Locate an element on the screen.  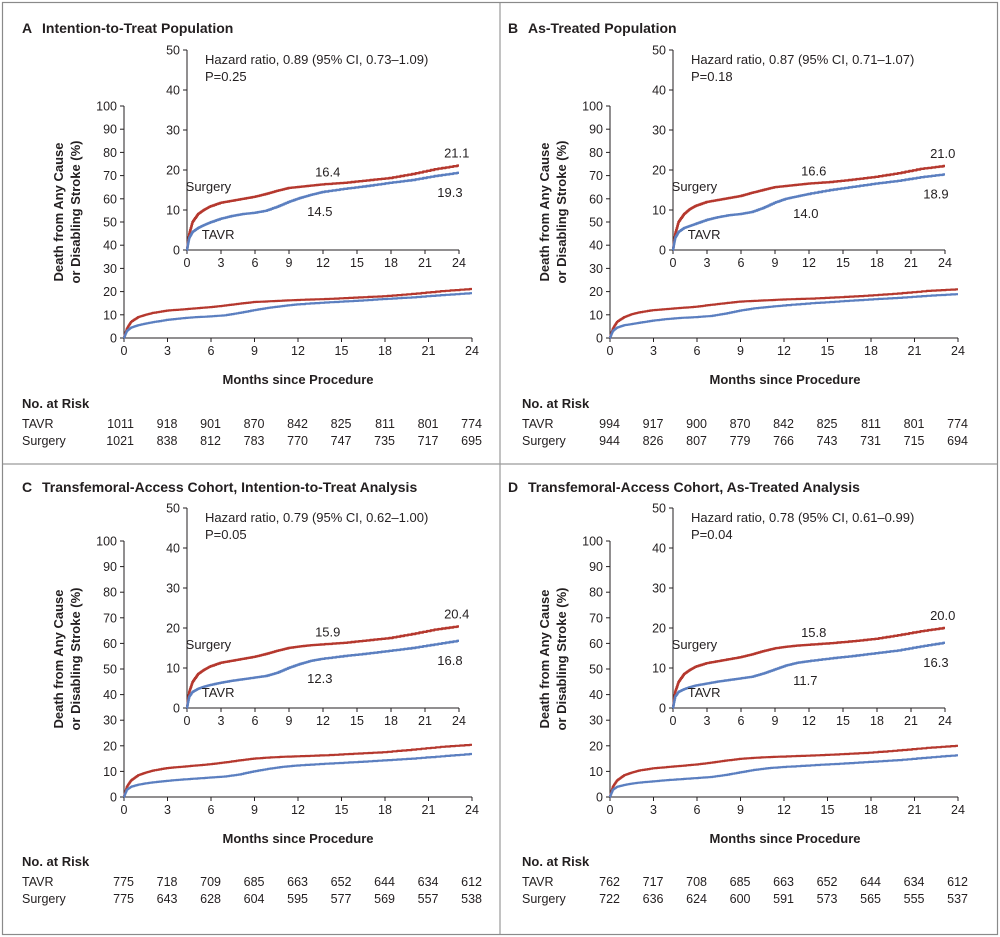
risk-value: 743 is located at coordinates (827, 441).